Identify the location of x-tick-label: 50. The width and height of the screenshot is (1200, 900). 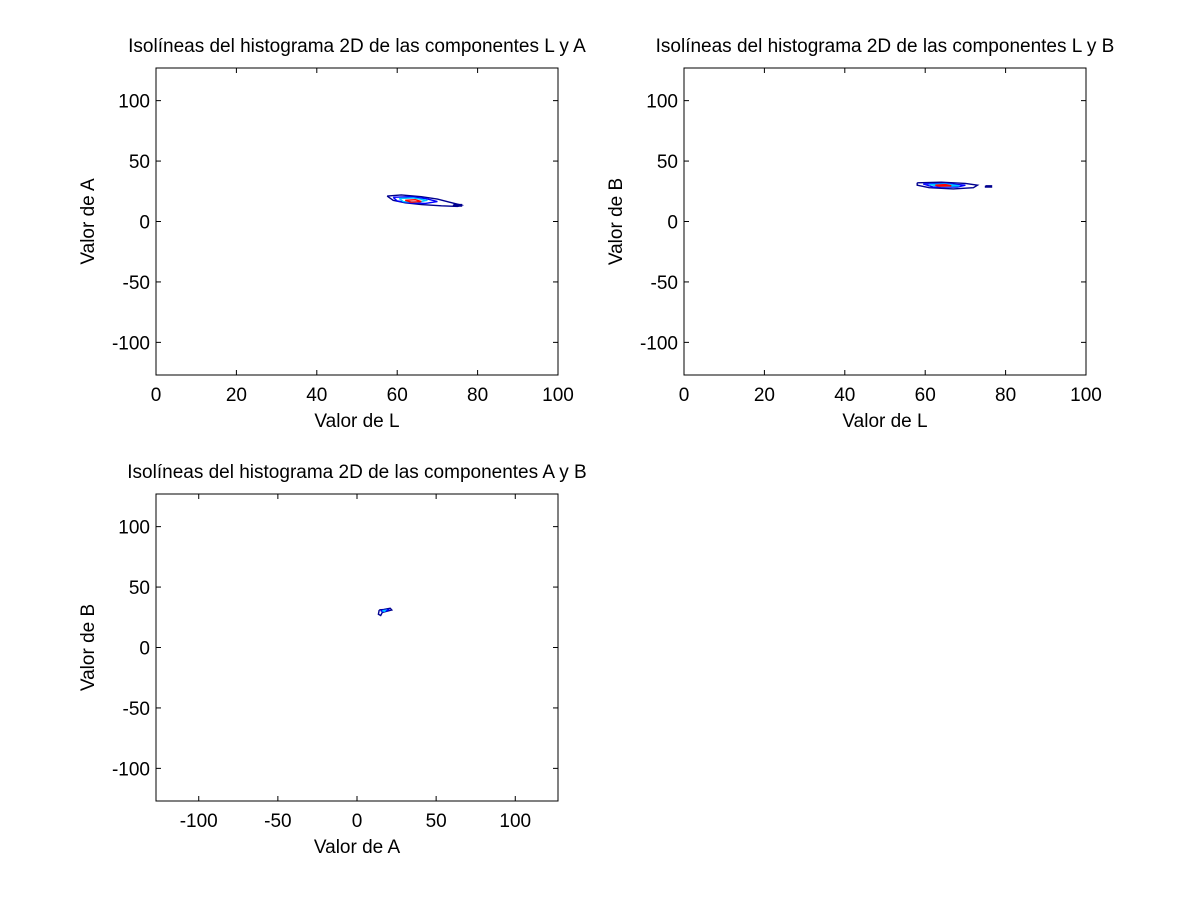
(436, 821).